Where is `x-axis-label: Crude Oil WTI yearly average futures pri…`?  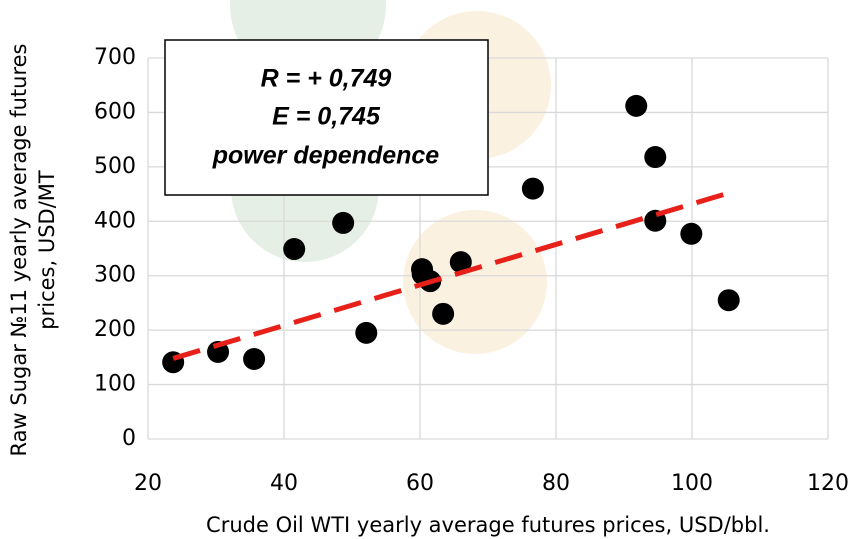
x-axis-label: Crude Oil WTI yearly average futures pri… is located at coordinates (488, 525).